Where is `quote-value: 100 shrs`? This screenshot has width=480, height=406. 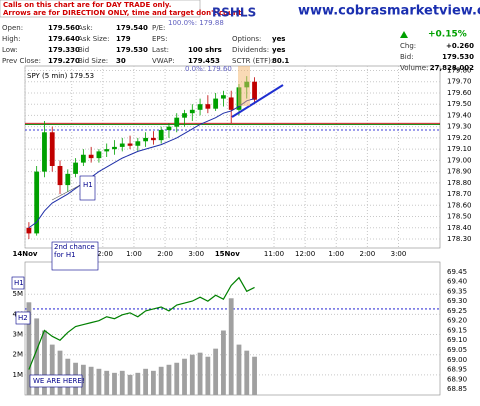
quote-value: 100 shrs is located at coordinates (205, 50).